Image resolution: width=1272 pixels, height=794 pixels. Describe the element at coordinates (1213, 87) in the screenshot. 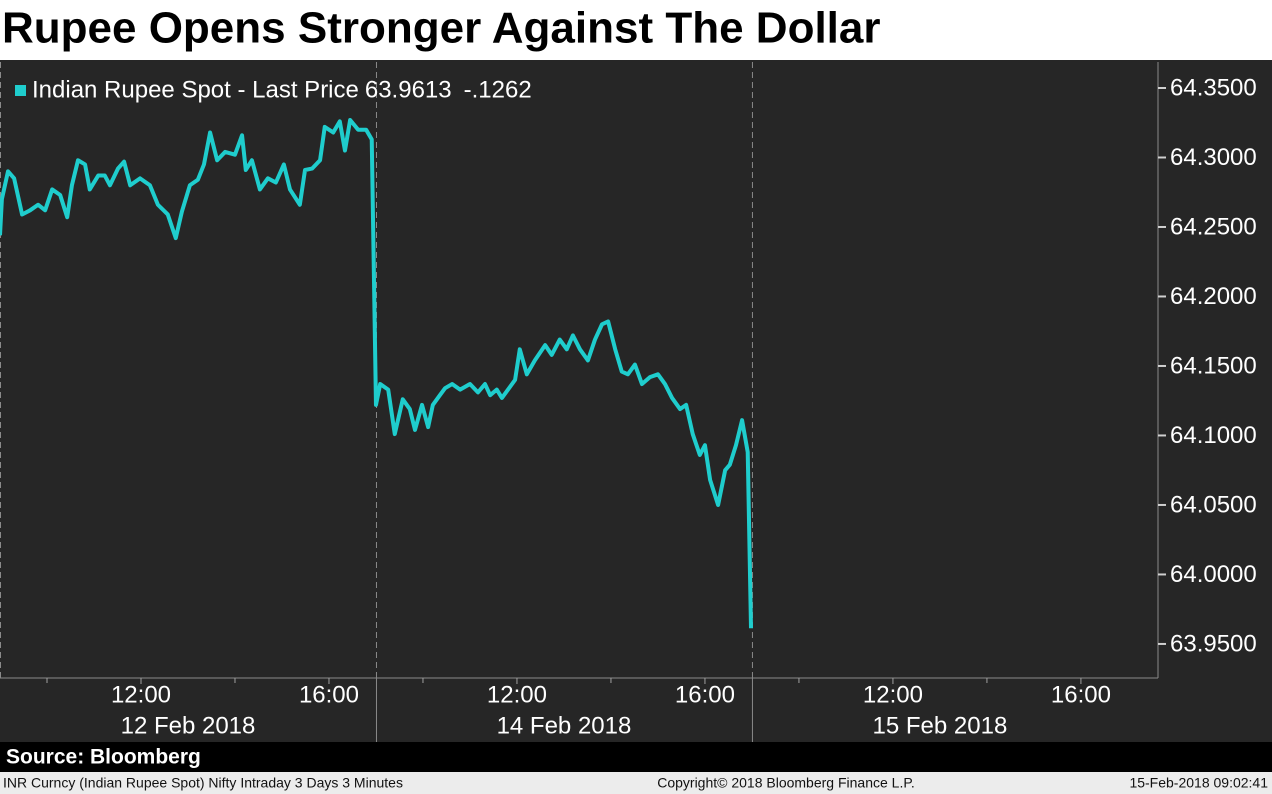

I see `y-tick-label: 64.3500` at that location.